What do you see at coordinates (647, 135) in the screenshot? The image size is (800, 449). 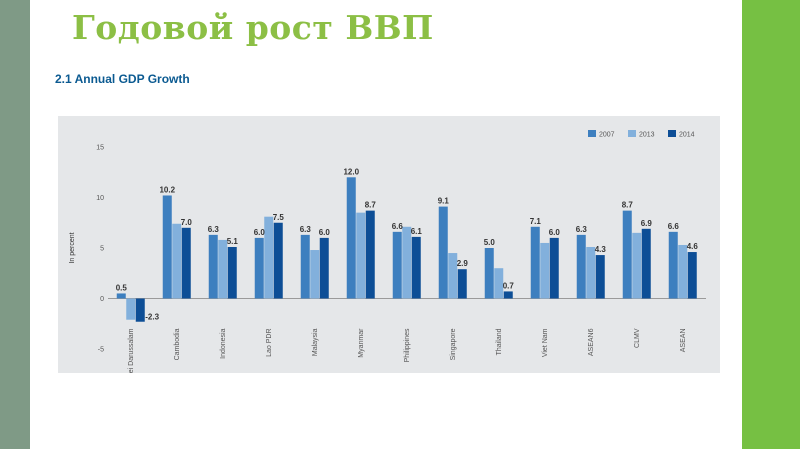 I see `legend-label: 2013` at bounding box center [647, 135].